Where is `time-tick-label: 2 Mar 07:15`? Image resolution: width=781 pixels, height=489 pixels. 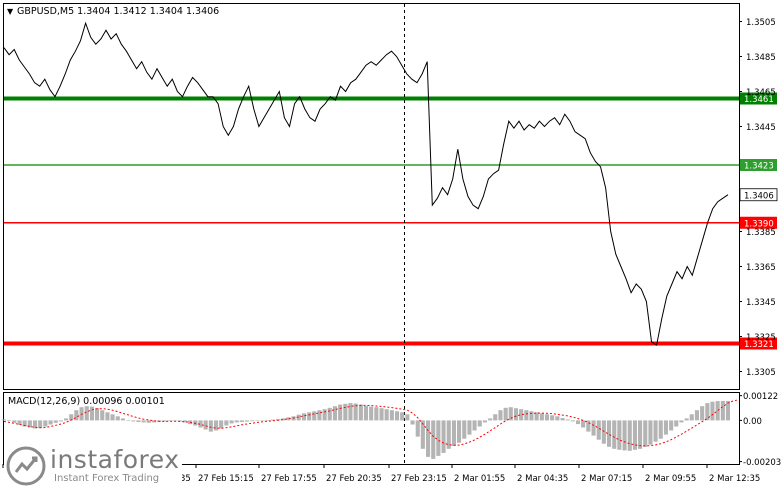 time-tick-label: 2 Mar 07:15 is located at coordinates (606, 479).